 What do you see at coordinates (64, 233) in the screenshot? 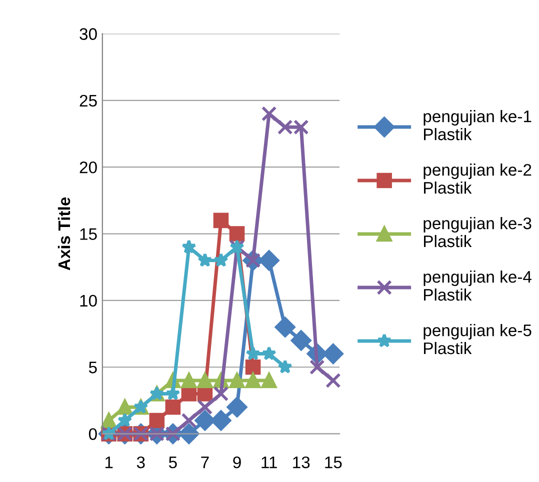
I see `y-axis-title: Axis Title` at bounding box center [64, 233].